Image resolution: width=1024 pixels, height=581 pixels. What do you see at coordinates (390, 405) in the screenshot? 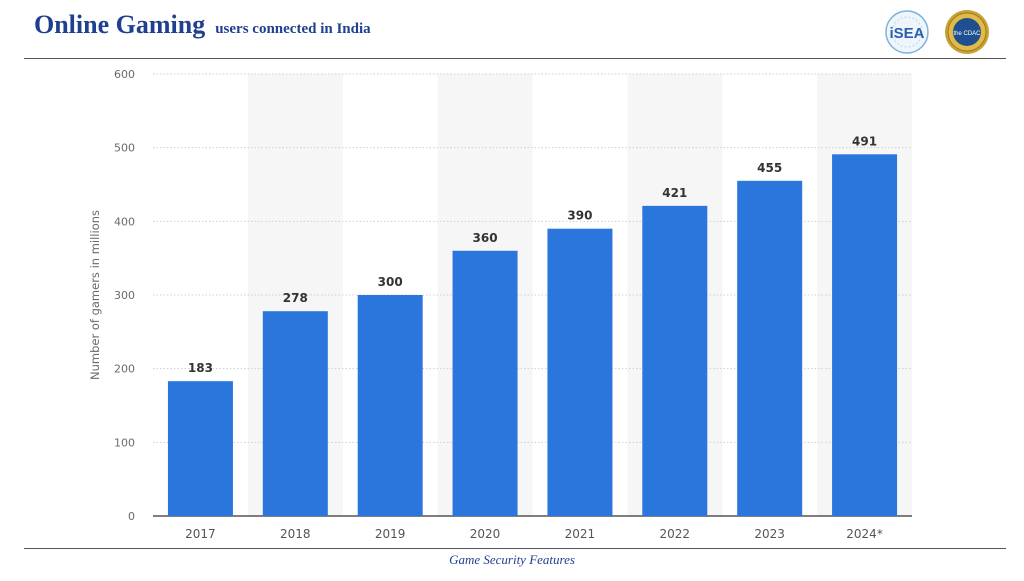
I see `bar-2019` at bounding box center [390, 405].